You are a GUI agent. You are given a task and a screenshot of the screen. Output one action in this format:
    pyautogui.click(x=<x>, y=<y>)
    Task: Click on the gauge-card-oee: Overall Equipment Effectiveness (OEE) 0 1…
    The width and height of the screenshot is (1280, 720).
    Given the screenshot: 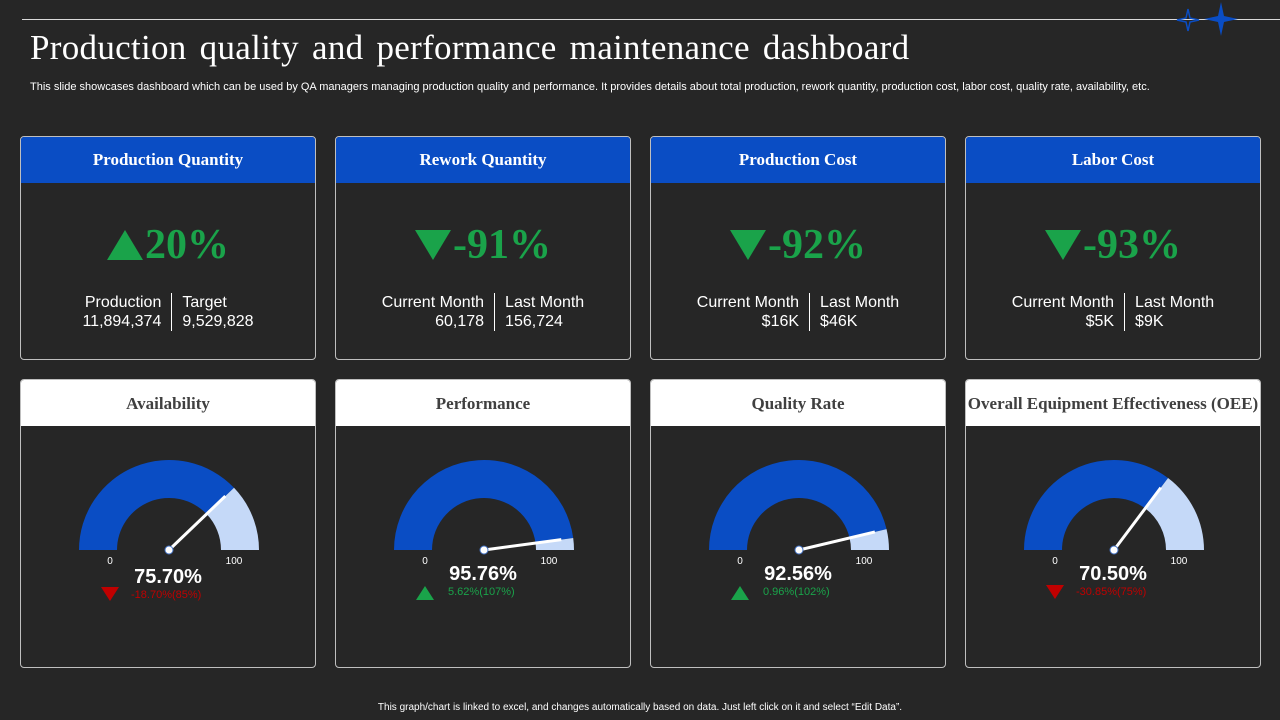 What is the action you would take?
    pyautogui.click(x=1113, y=523)
    